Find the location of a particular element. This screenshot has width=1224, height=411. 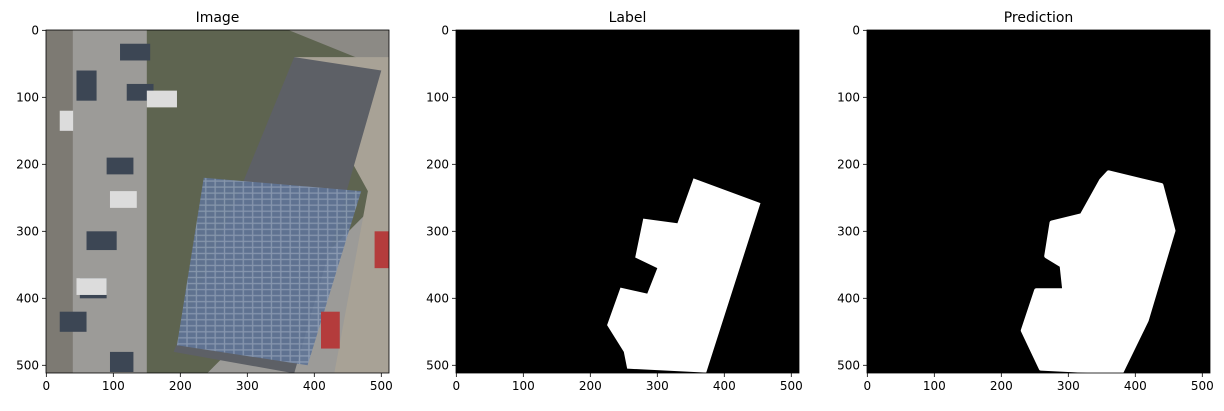

axes-title: Prediction is located at coordinates (1039, 18).